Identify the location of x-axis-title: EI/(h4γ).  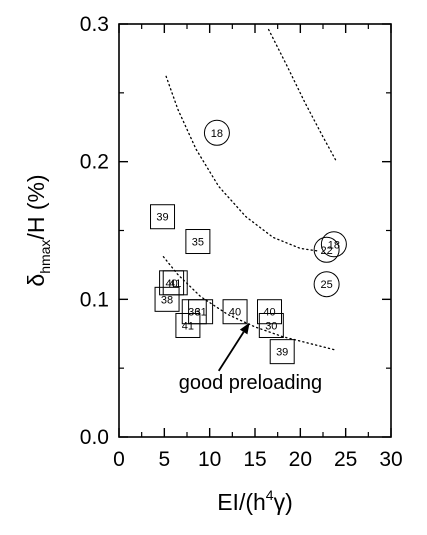
(255, 501).